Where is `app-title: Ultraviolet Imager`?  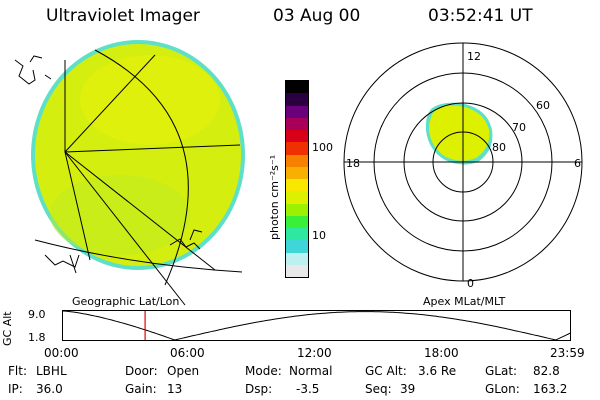
app-title: Ultraviolet Imager is located at coordinates (123, 16).